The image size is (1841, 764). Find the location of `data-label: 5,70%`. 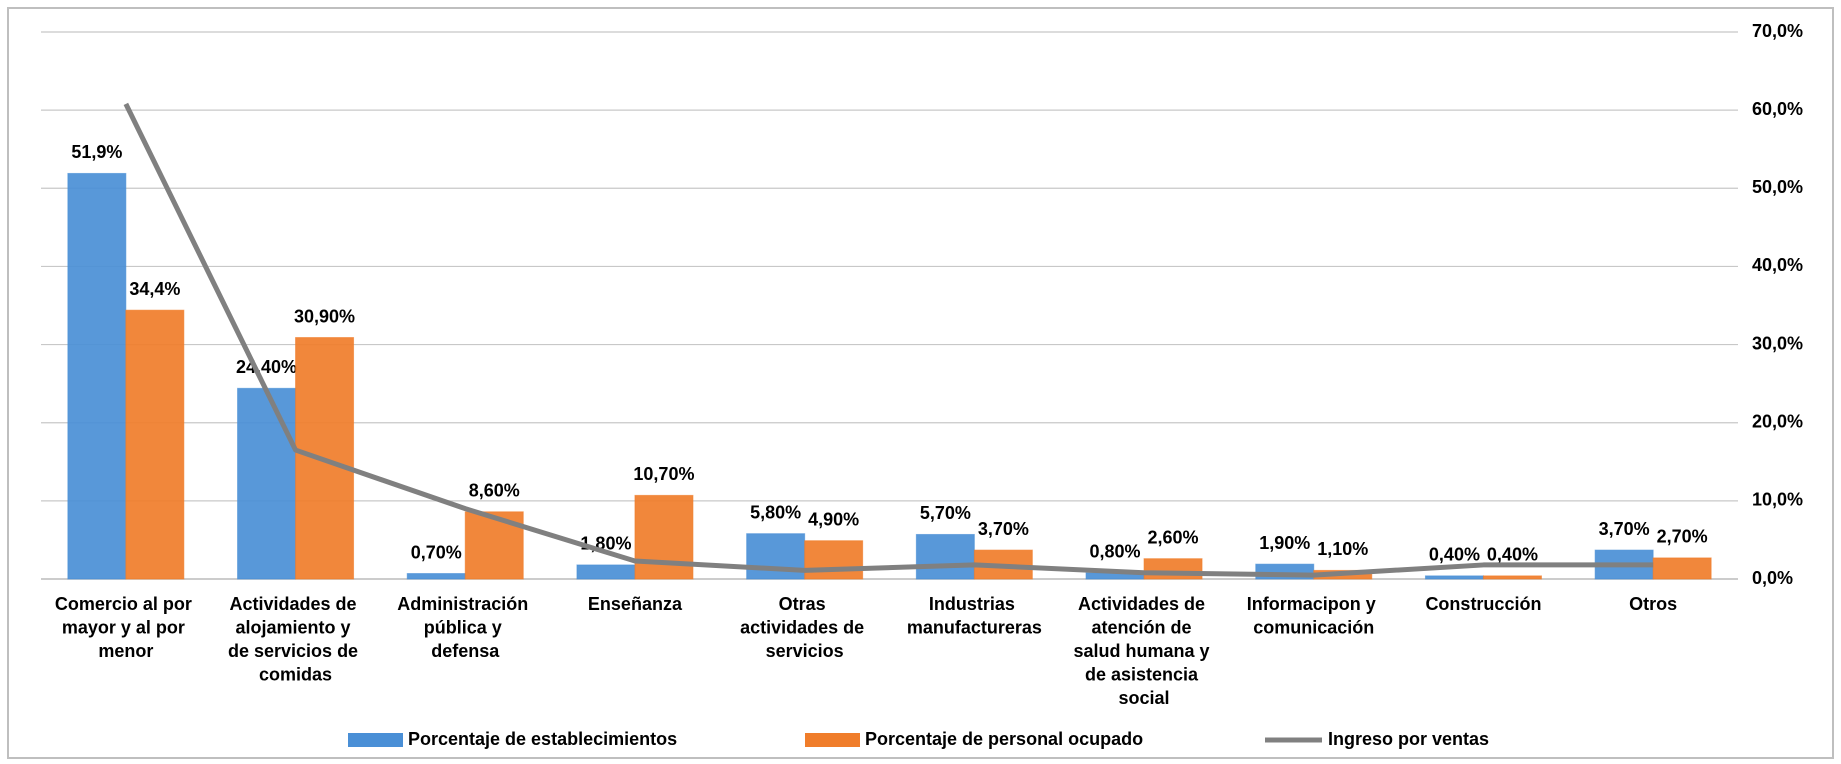

data-label: 5,70% is located at coordinates (945, 513).